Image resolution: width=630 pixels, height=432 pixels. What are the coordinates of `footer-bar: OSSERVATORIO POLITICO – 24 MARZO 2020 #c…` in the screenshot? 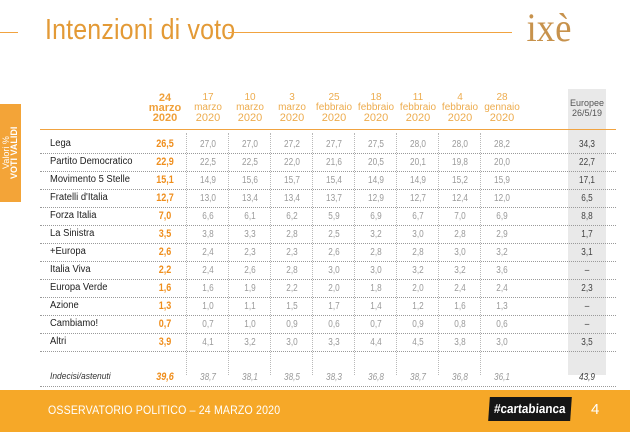 It's located at (315, 411).